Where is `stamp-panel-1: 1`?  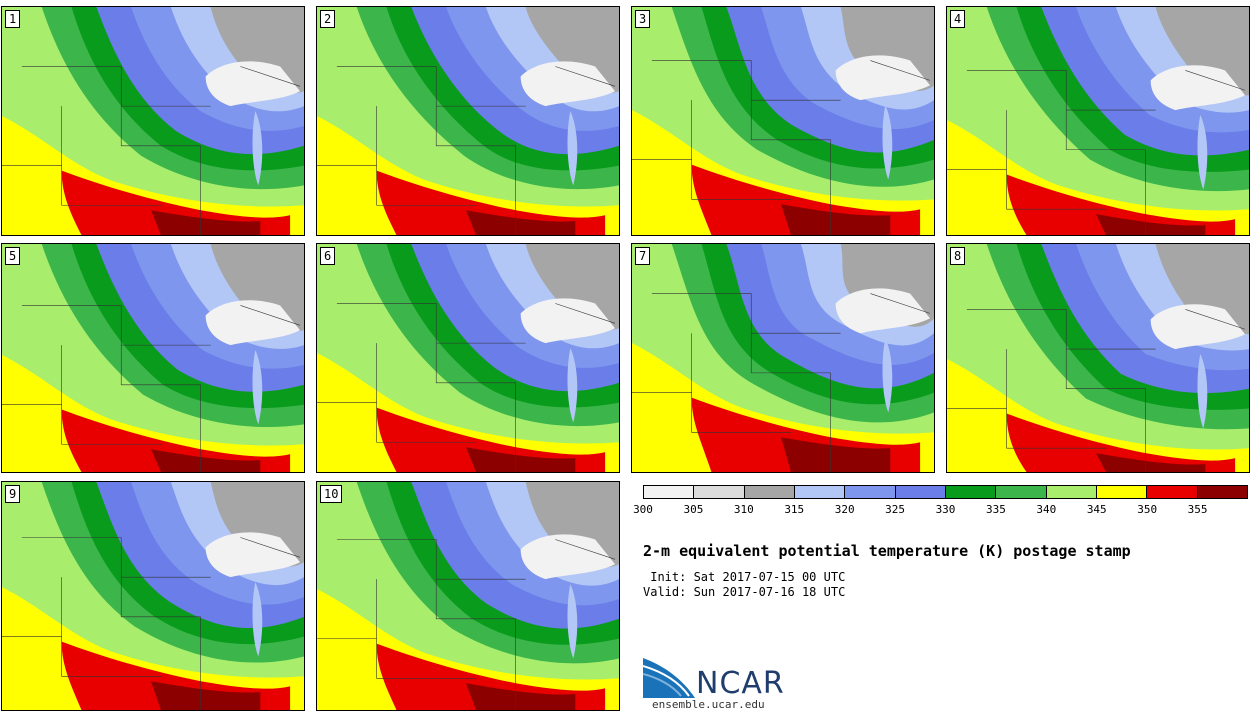 stamp-panel-1: 1 is located at coordinates (153, 121).